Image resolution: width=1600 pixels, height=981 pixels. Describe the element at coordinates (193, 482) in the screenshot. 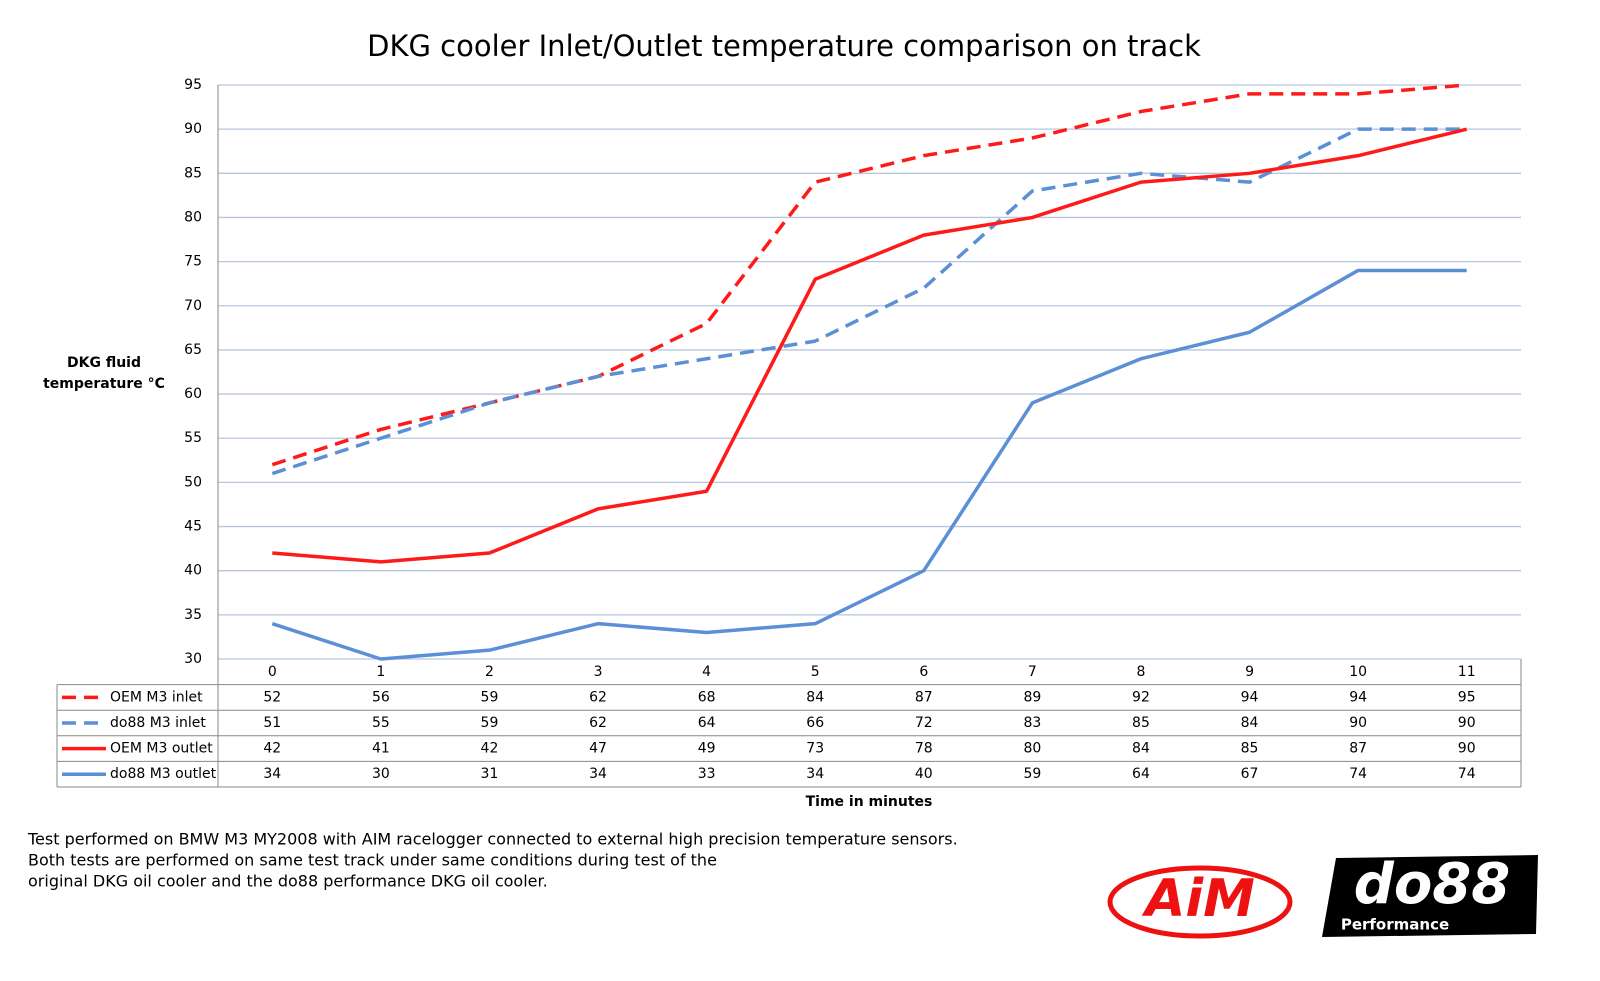

I see `y-tick-label: 50` at that location.